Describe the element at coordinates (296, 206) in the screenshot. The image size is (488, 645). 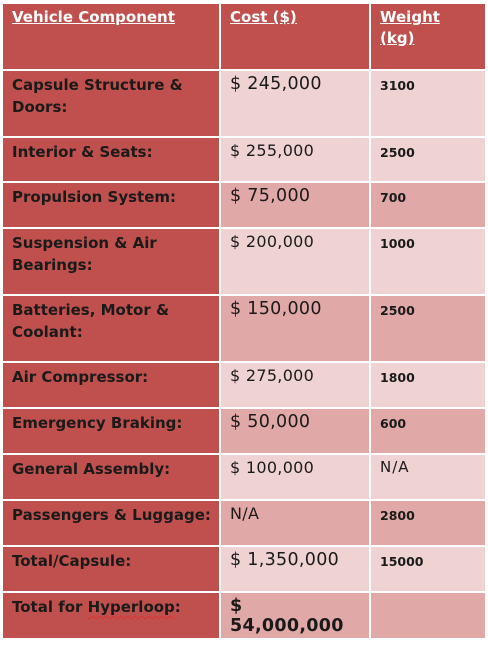
I see `cost-value: $ 75,000` at that location.